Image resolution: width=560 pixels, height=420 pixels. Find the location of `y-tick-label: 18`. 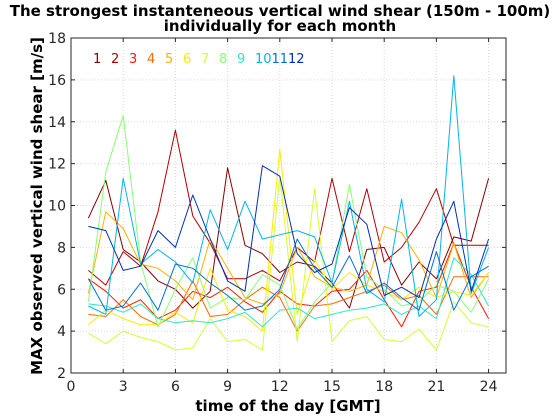

y-tick-label: 18 is located at coordinates (57, 39).